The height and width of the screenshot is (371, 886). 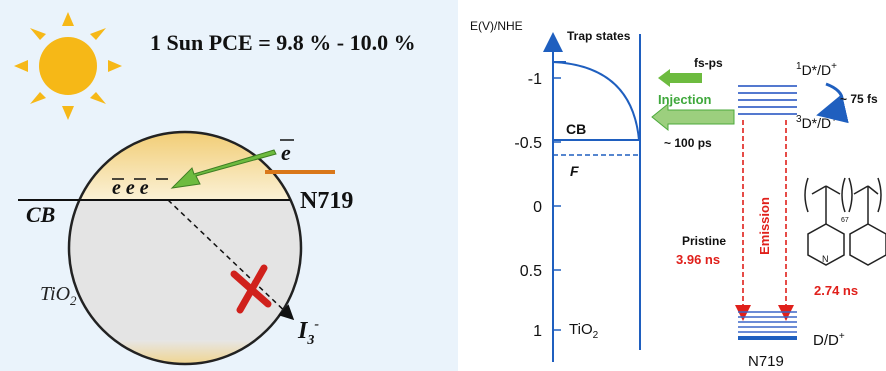 I want to click on y-tick-label: 1, so click(x=537, y=331).